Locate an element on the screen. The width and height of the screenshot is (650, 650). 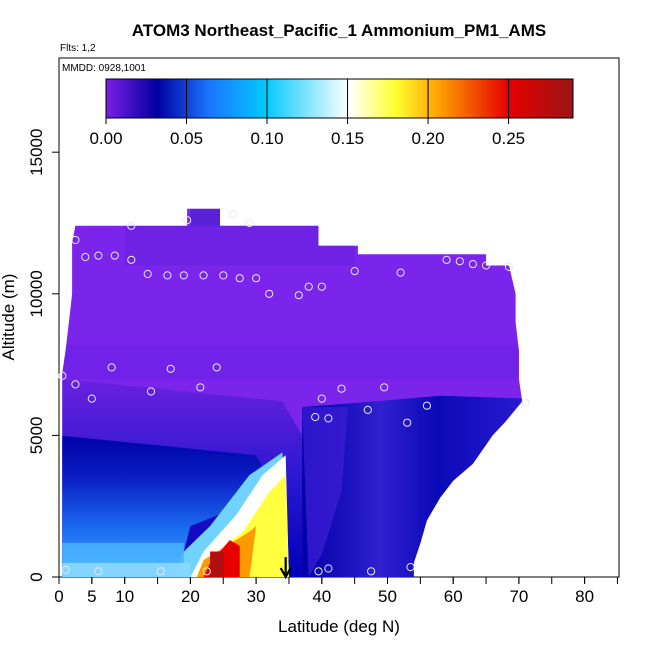
x-axis: 0 5 10 20 30 40 50 60 70 80 is located at coordinates (336, 591).